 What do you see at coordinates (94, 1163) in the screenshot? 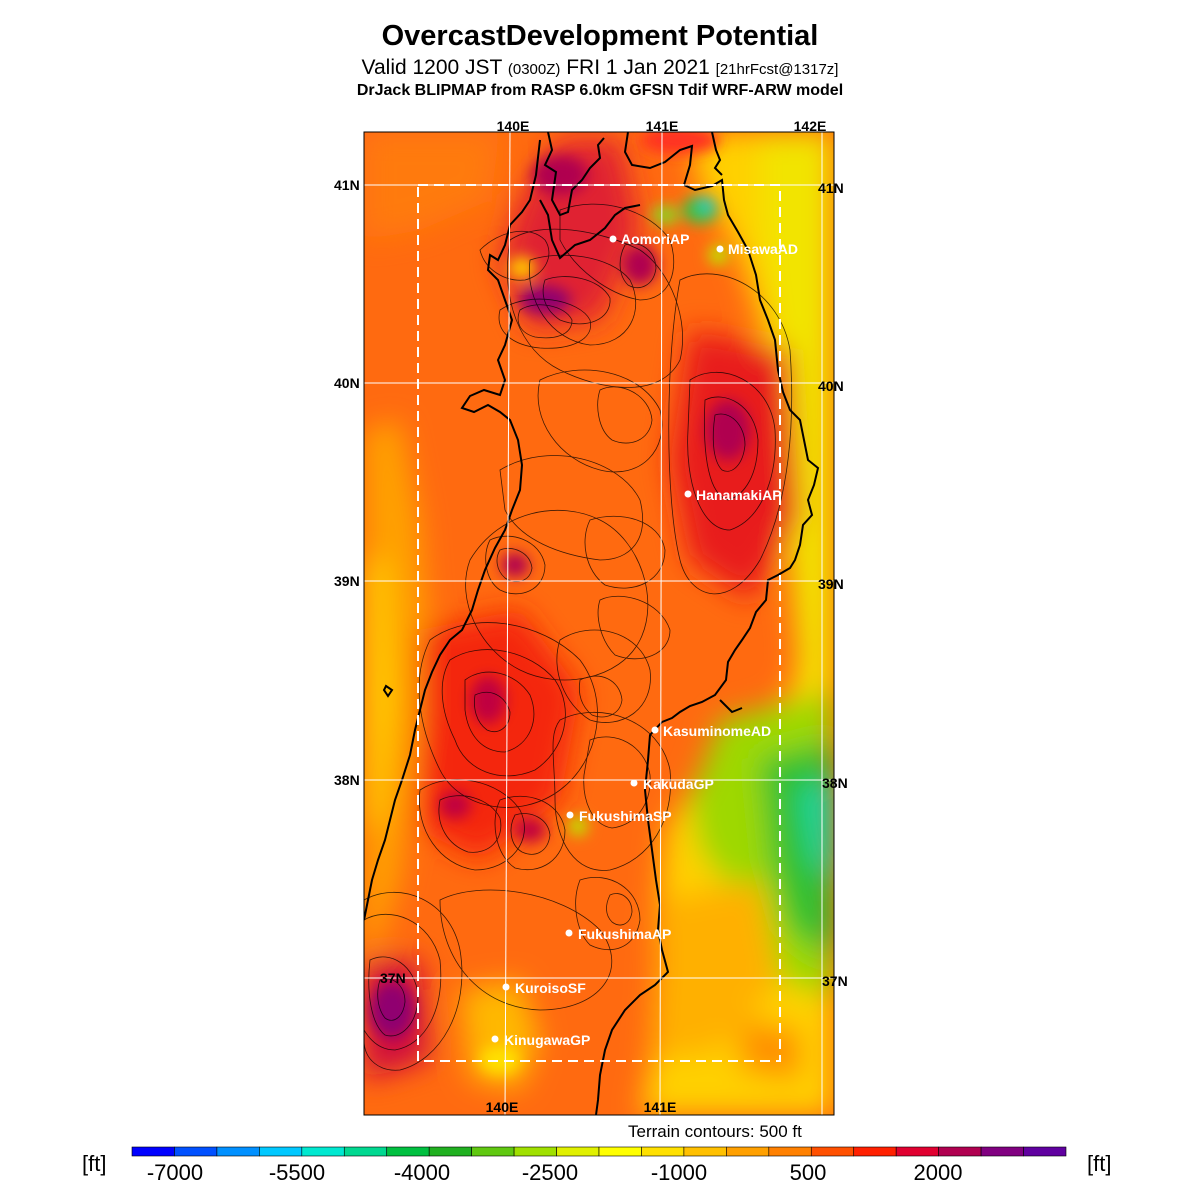
I see `colorbar-unit-left: [ft]` at bounding box center [94, 1163].